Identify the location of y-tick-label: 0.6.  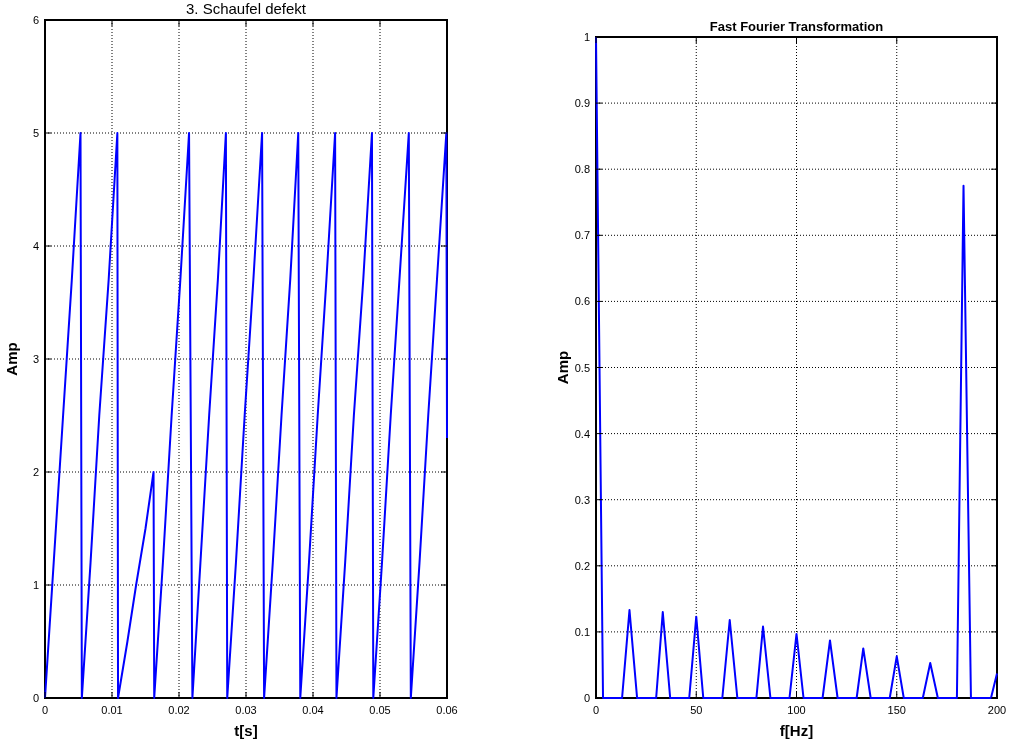
(582, 301).